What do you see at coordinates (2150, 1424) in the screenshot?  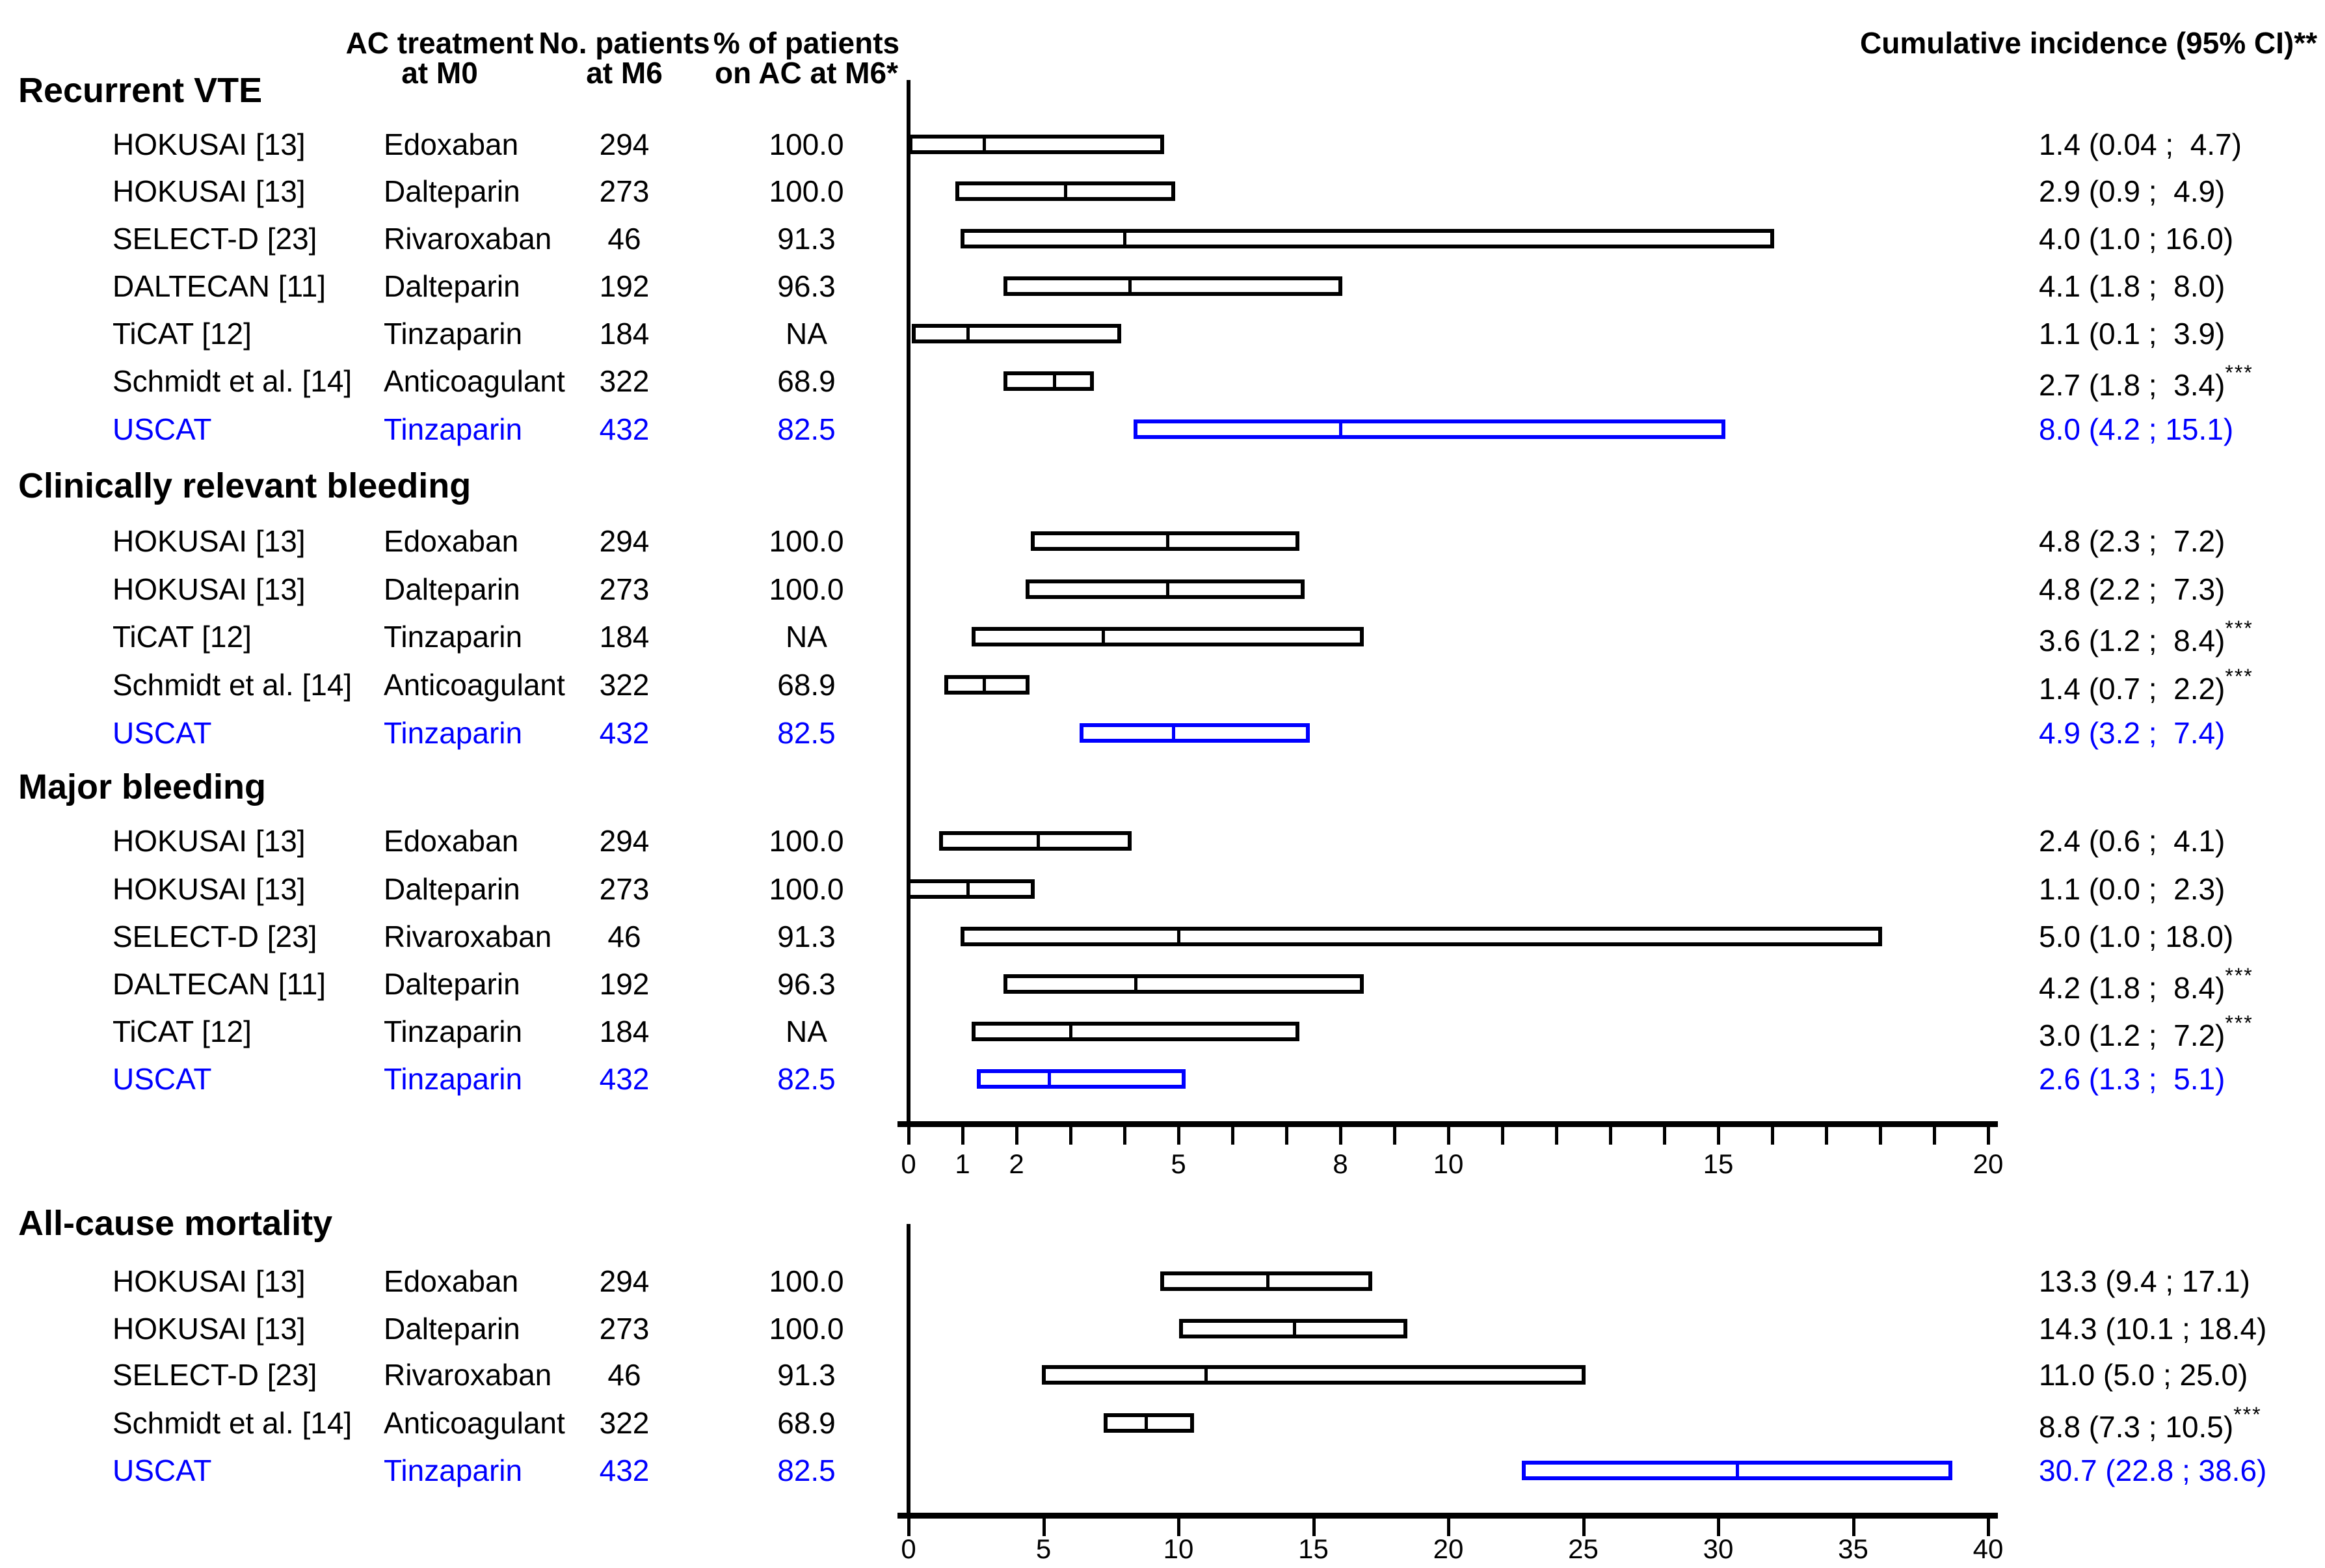 I see `ci-value-label: 8.8 (7.3 ; 10.5)***` at bounding box center [2150, 1424].